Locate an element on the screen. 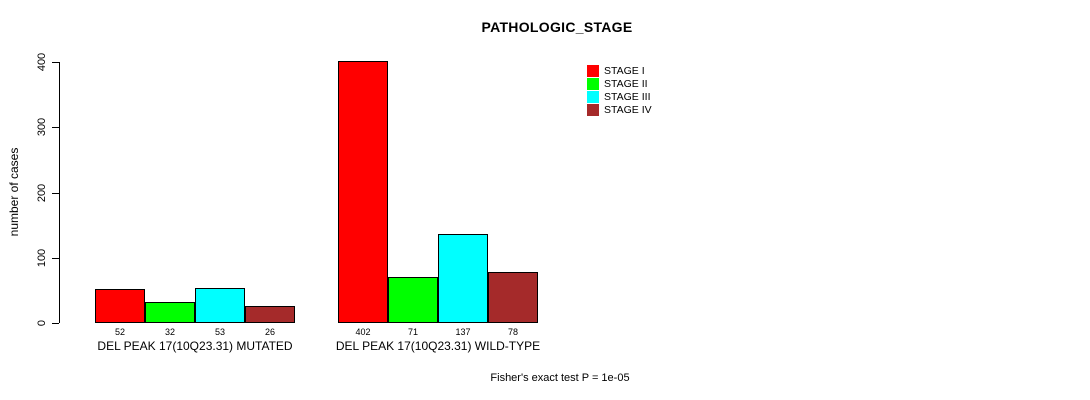 The image size is (1090, 400). legend-item-stage-i: STAGE I is located at coordinates (619, 70).